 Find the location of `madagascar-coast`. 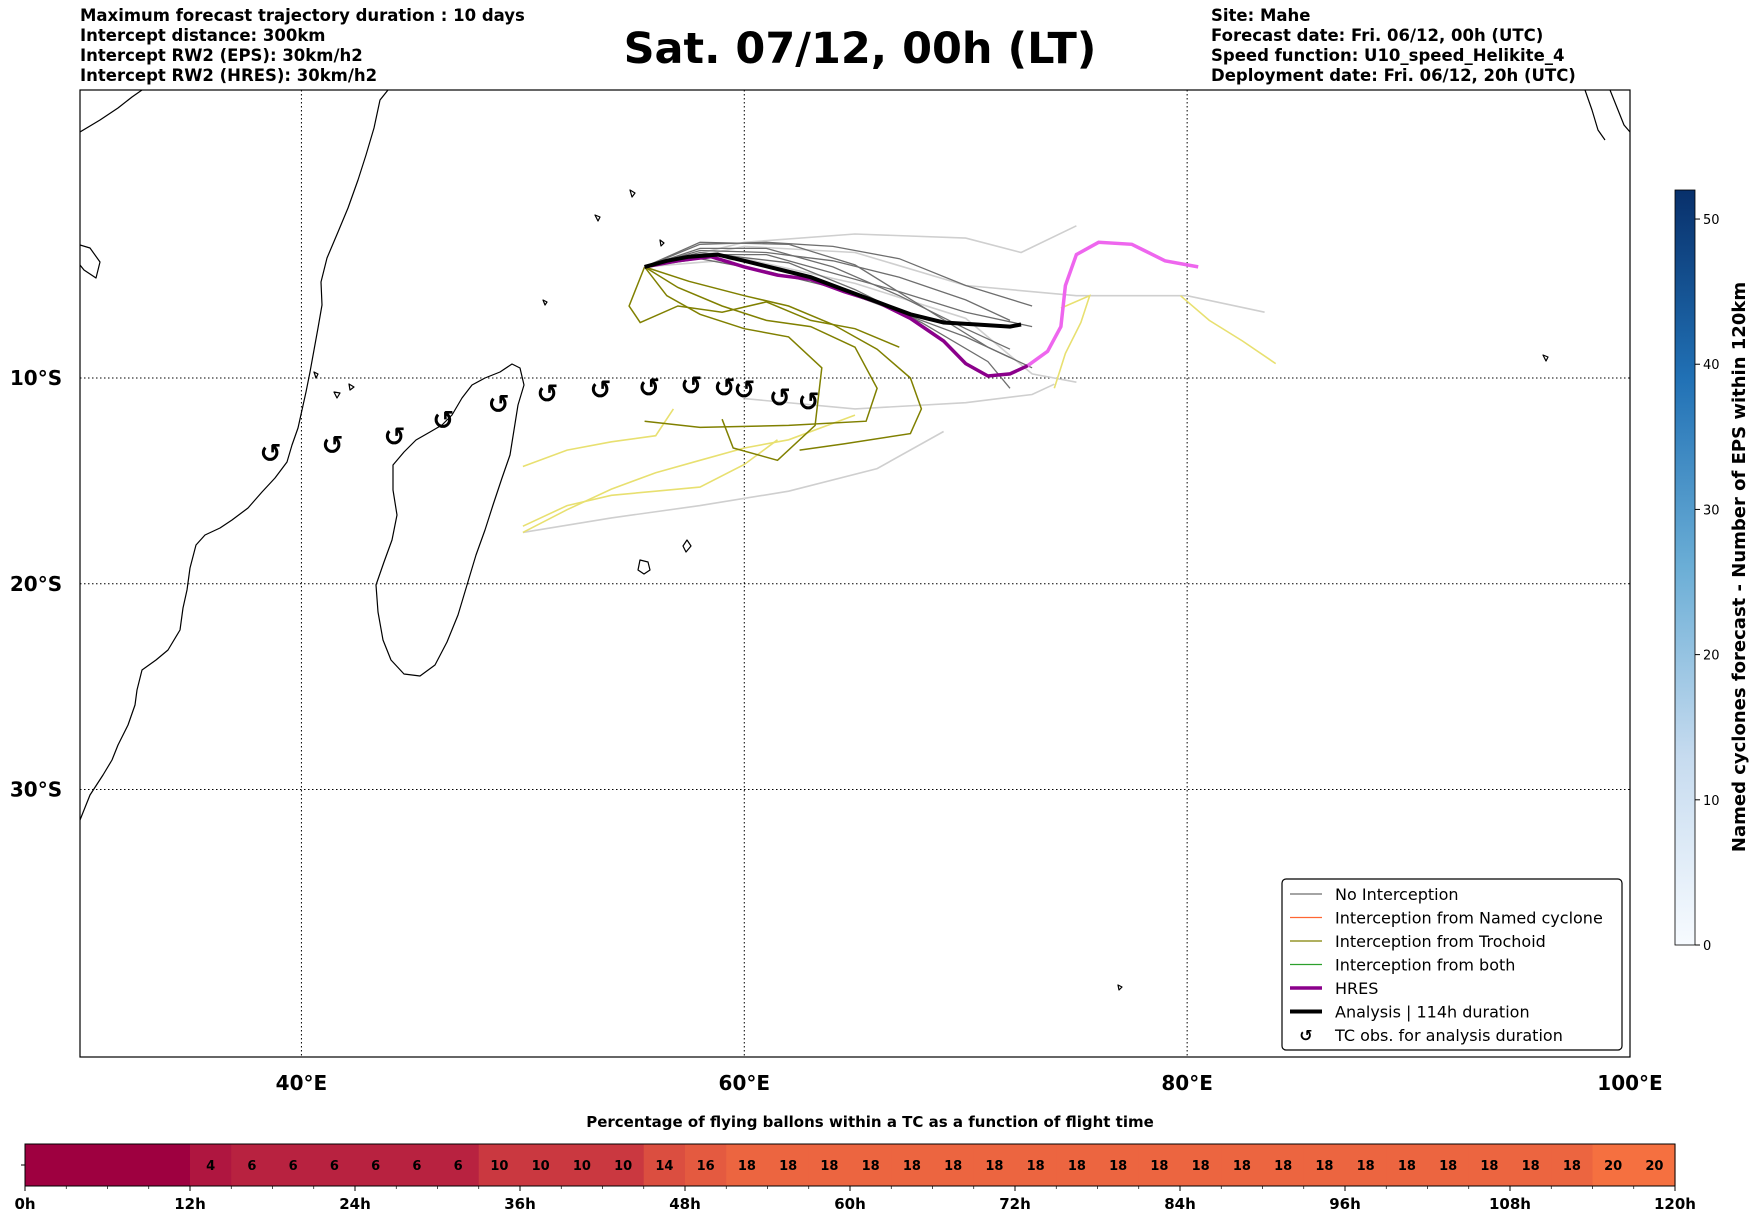

madagascar-coast is located at coordinates (450, 520).